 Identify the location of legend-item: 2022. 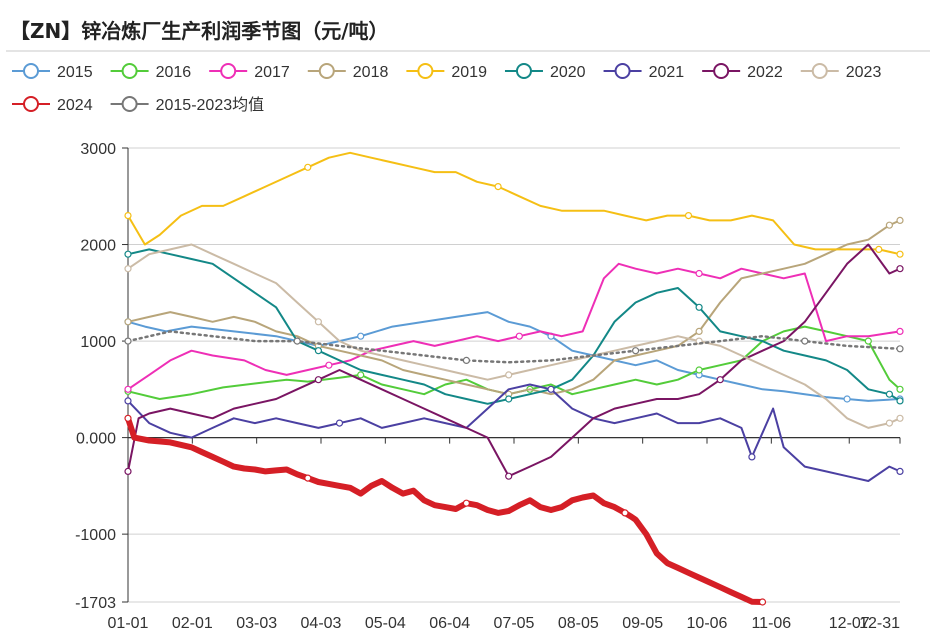
(742, 72).